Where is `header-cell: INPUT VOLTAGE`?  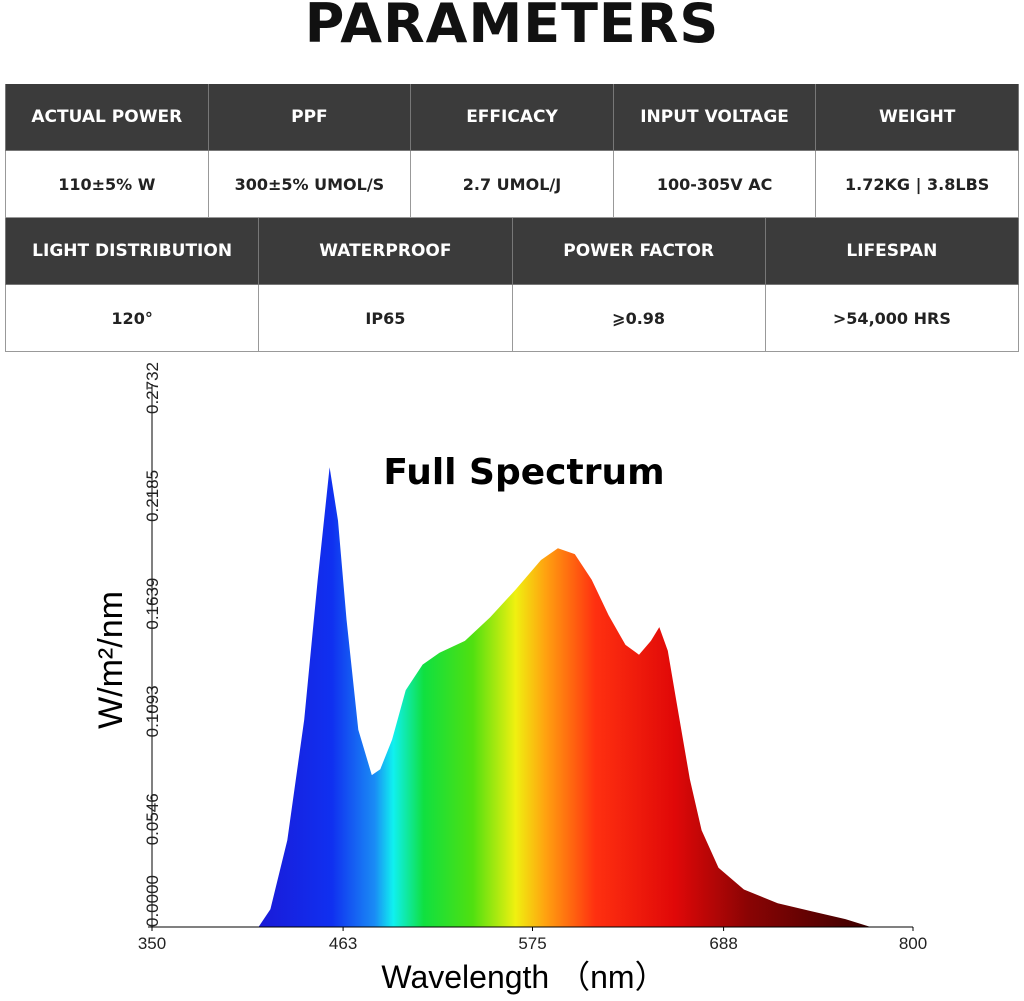 header-cell: INPUT VOLTAGE is located at coordinates (715, 117).